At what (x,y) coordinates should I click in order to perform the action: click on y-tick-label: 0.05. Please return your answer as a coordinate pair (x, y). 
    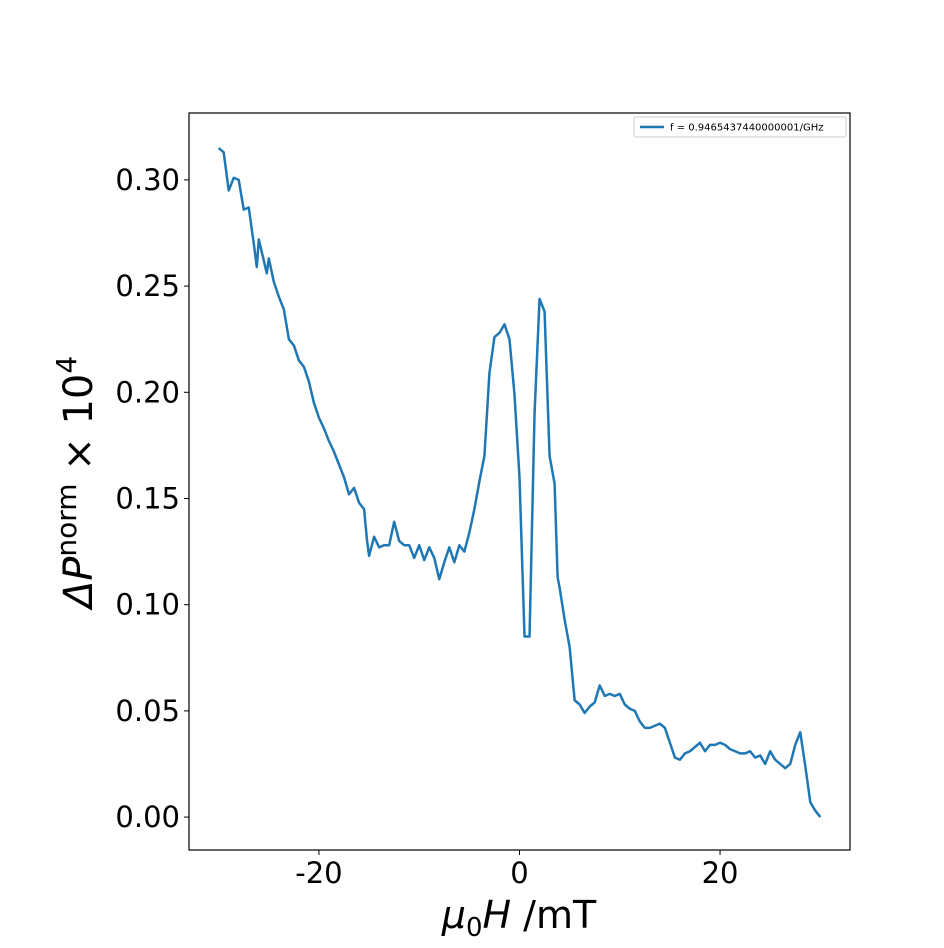
    Looking at the image, I should click on (147, 711).